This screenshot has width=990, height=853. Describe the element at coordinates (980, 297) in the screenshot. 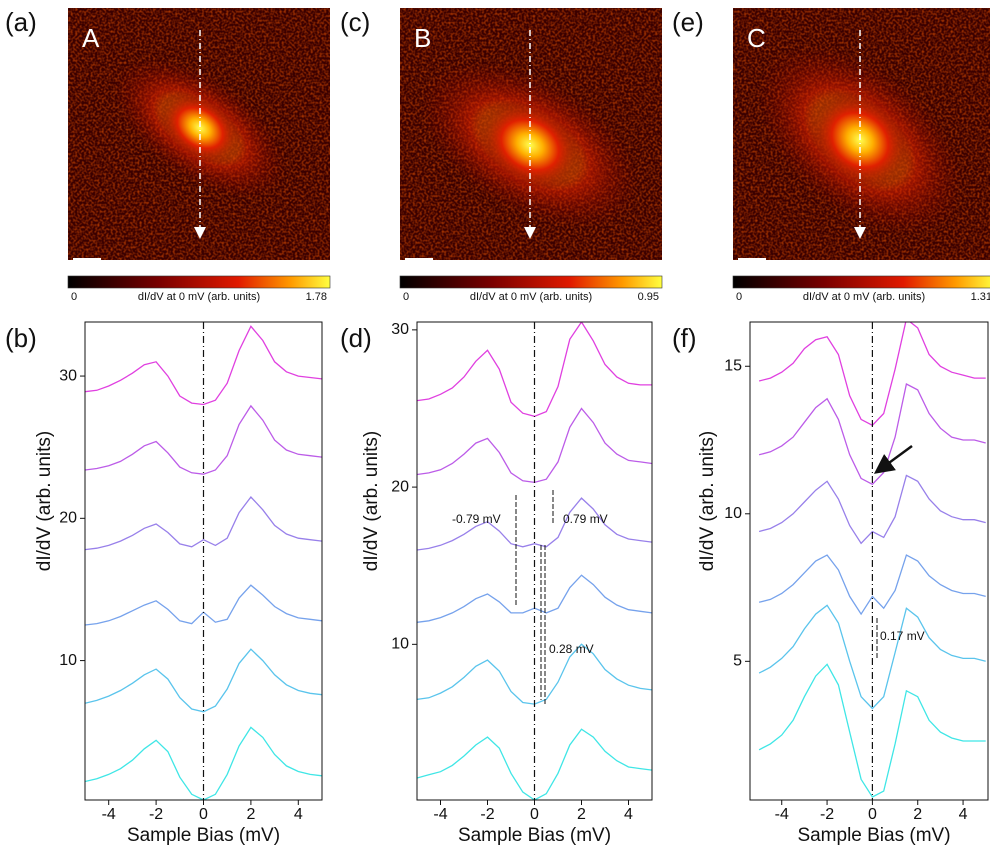

I see `colorbar-tick-label: 1.31` at that location.